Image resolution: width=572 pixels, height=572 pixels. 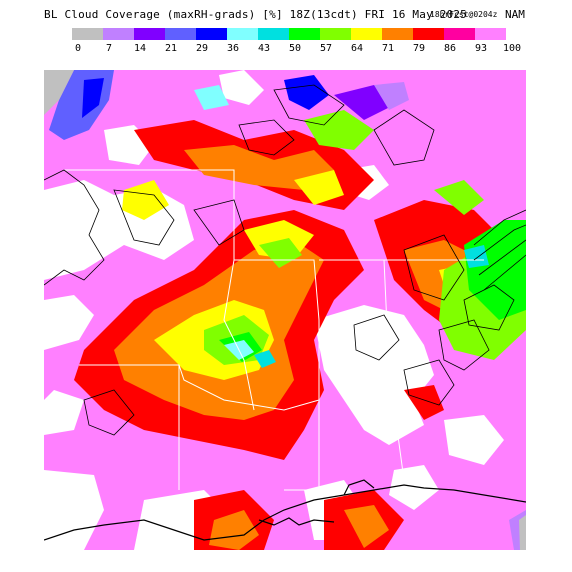 I want to click on legend-tick-label: 7, so click(x=109, y=48).